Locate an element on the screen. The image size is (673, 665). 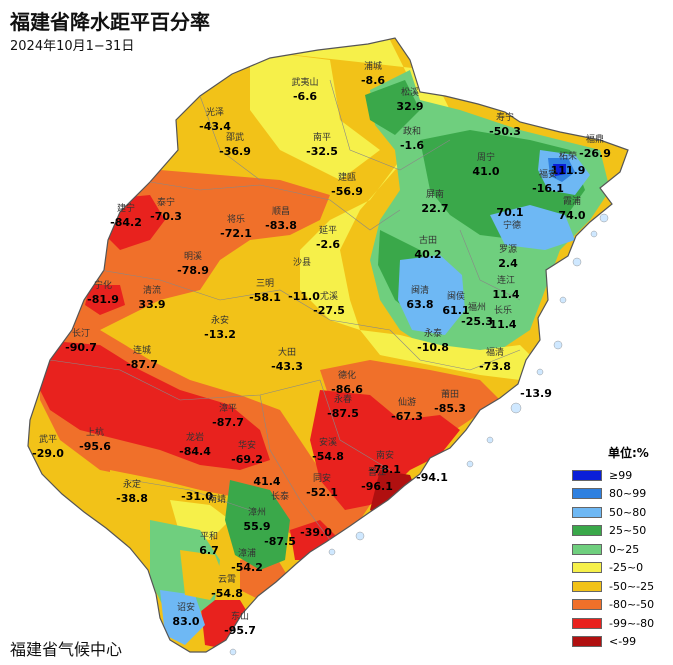
station-name: 福鼎 is located at coordinates (595, 140).